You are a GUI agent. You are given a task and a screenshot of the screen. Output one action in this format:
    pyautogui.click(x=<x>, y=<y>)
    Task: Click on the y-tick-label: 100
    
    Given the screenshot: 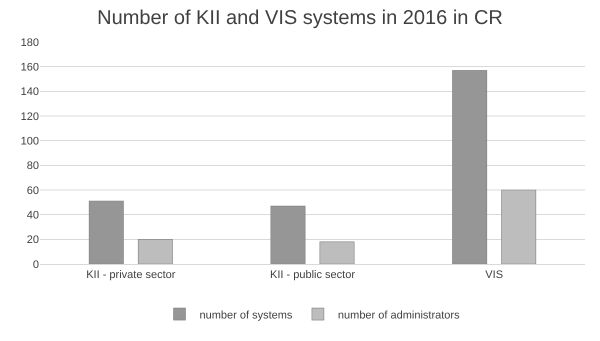 What is the action you would take?
    pyautogui.click(x=29, y=142)
    